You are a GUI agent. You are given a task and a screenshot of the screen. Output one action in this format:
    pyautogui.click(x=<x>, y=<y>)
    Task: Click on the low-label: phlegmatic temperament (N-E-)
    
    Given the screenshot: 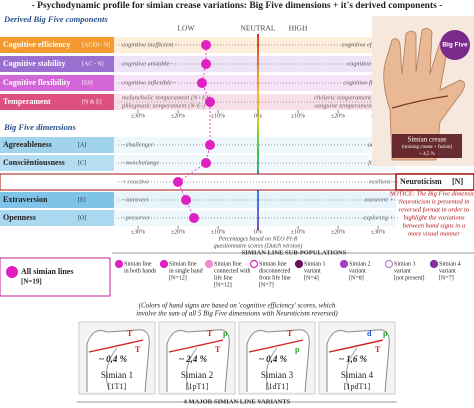 What is the action you would take?
    pyautogui.click(x=163, y=105)
    